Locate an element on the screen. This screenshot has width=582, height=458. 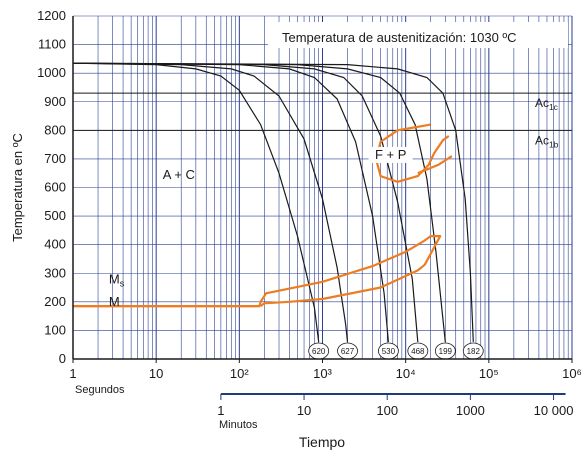
x-axis-unit-label: Segundos is located at coordinates (100, 390).